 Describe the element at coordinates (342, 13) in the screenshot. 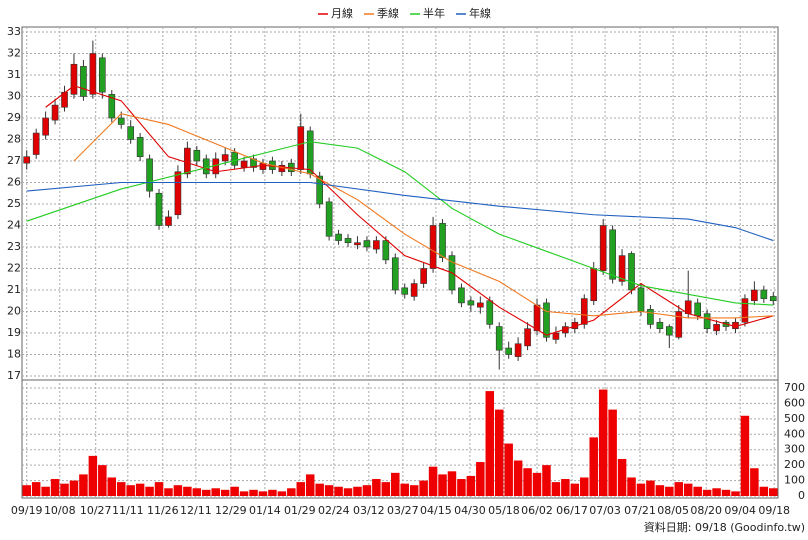

I see `legend-label: 月線` at that location.